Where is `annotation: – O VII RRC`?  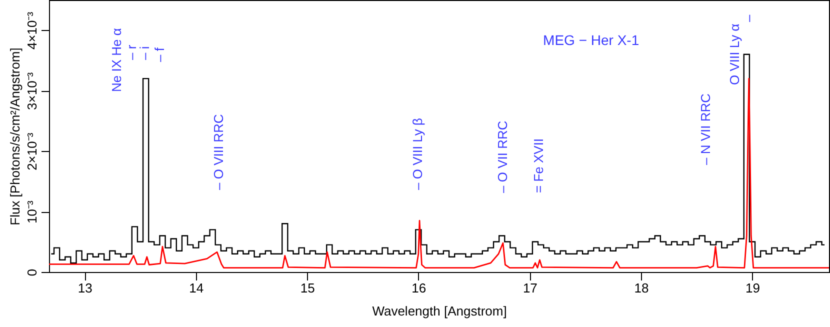 annotation: – O VII RRC is located at coordinates (502, 156).